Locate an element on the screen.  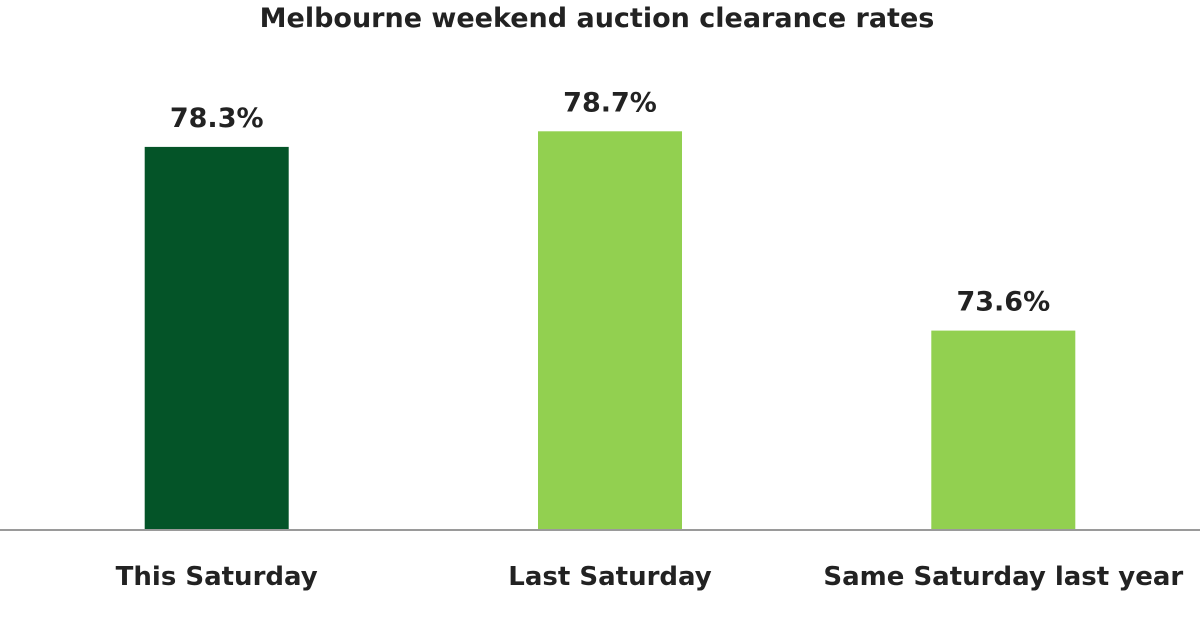
x-tick-label: This Saturday is located at coordinates (217, 577).